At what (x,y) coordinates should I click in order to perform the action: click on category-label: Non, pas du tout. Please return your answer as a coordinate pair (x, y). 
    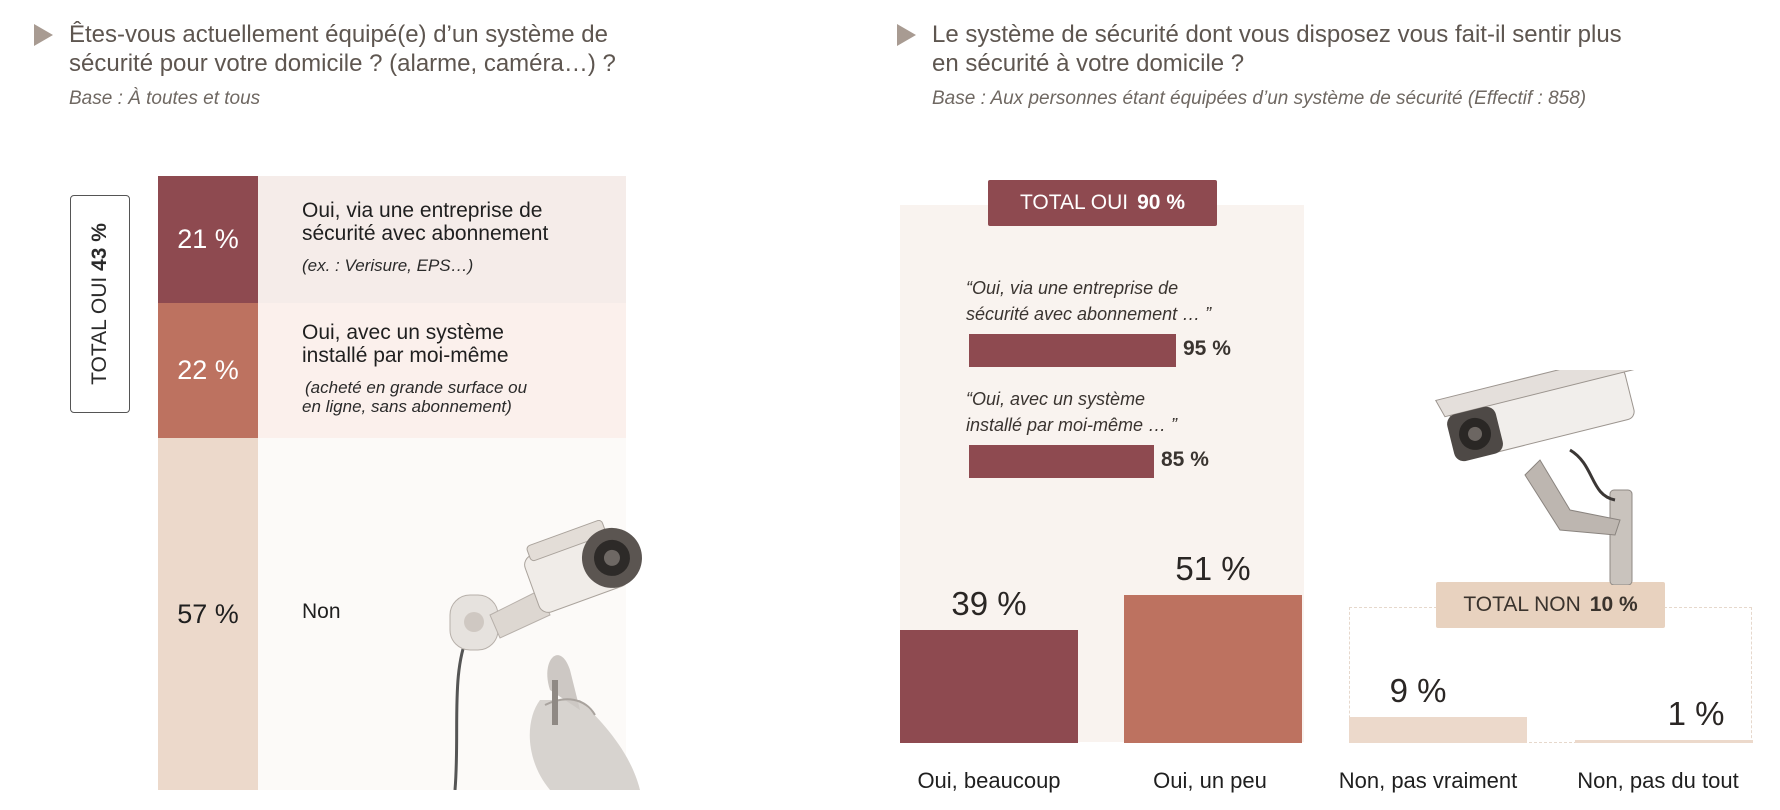
    Looking at the image, I should click on (1658, 780).